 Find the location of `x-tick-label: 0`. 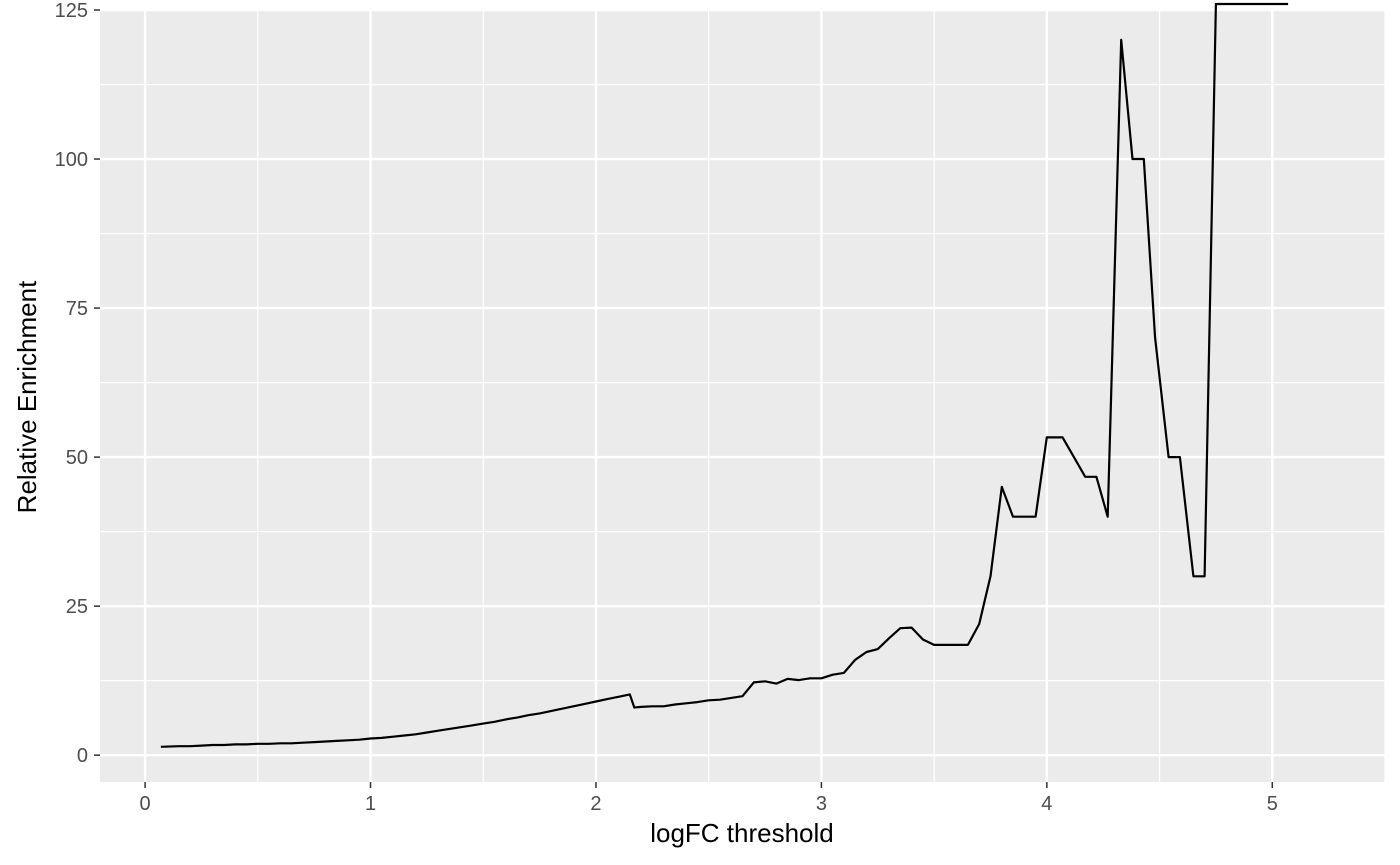

x-tick-label: 0 is located at coordinates (145, 804).